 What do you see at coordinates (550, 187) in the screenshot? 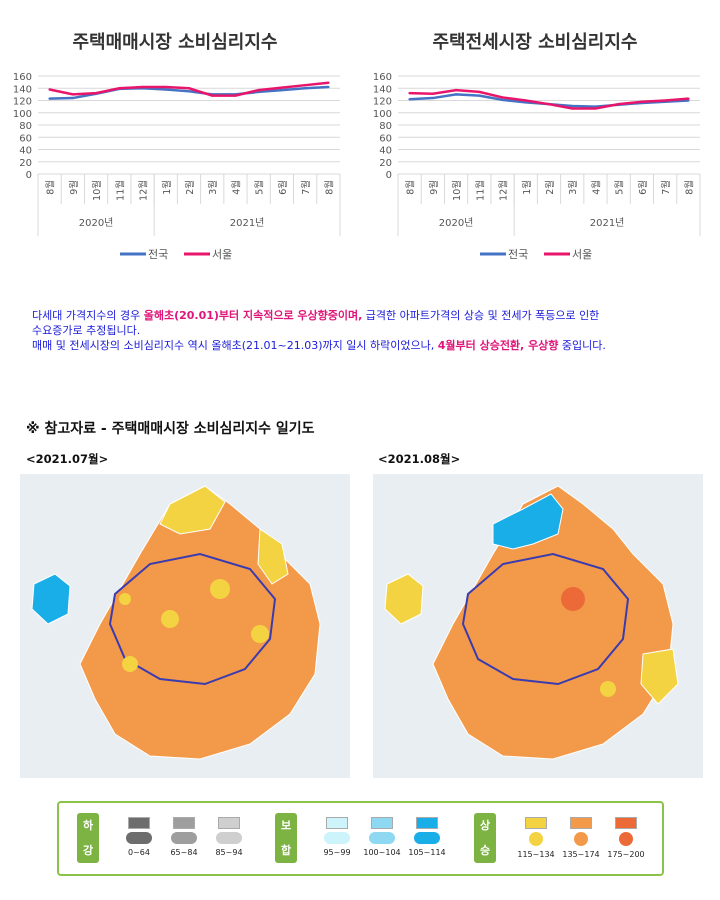
I see `x-tick-label: 2월` at bounding box center [550, 187].